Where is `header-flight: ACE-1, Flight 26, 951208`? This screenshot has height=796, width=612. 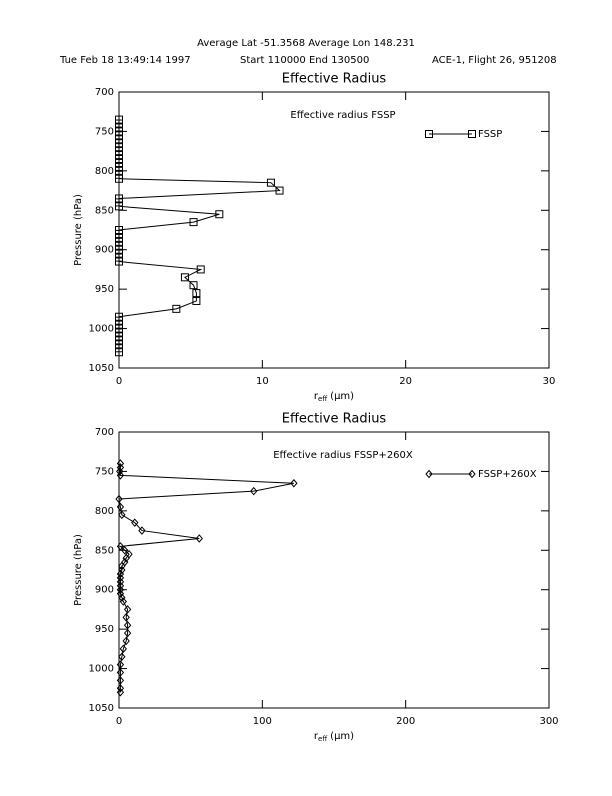 header-flight: ACE-1, Flight 26, 951208 is located at coordinates (494, 60).